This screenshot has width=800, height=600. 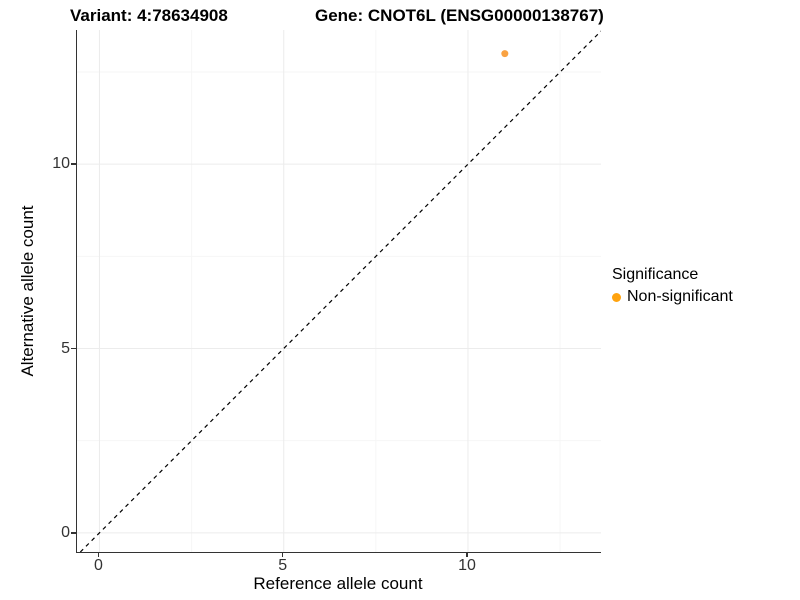 I want to click on legend-point-icon, so click(x=616, y=297).